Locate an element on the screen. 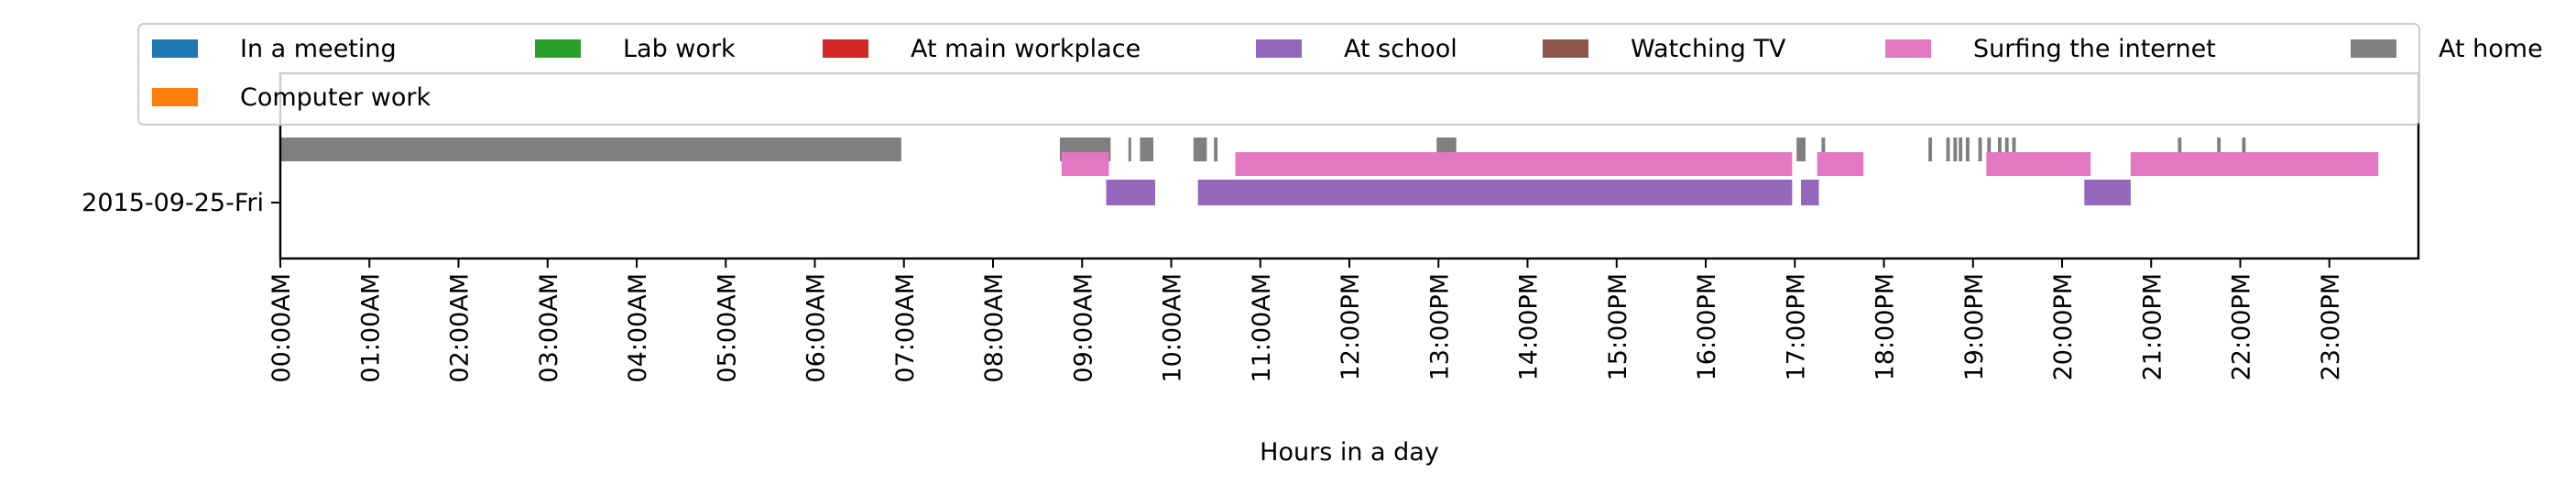  legend-swatch-in-a-meeting is located at coordinates (175, 48).